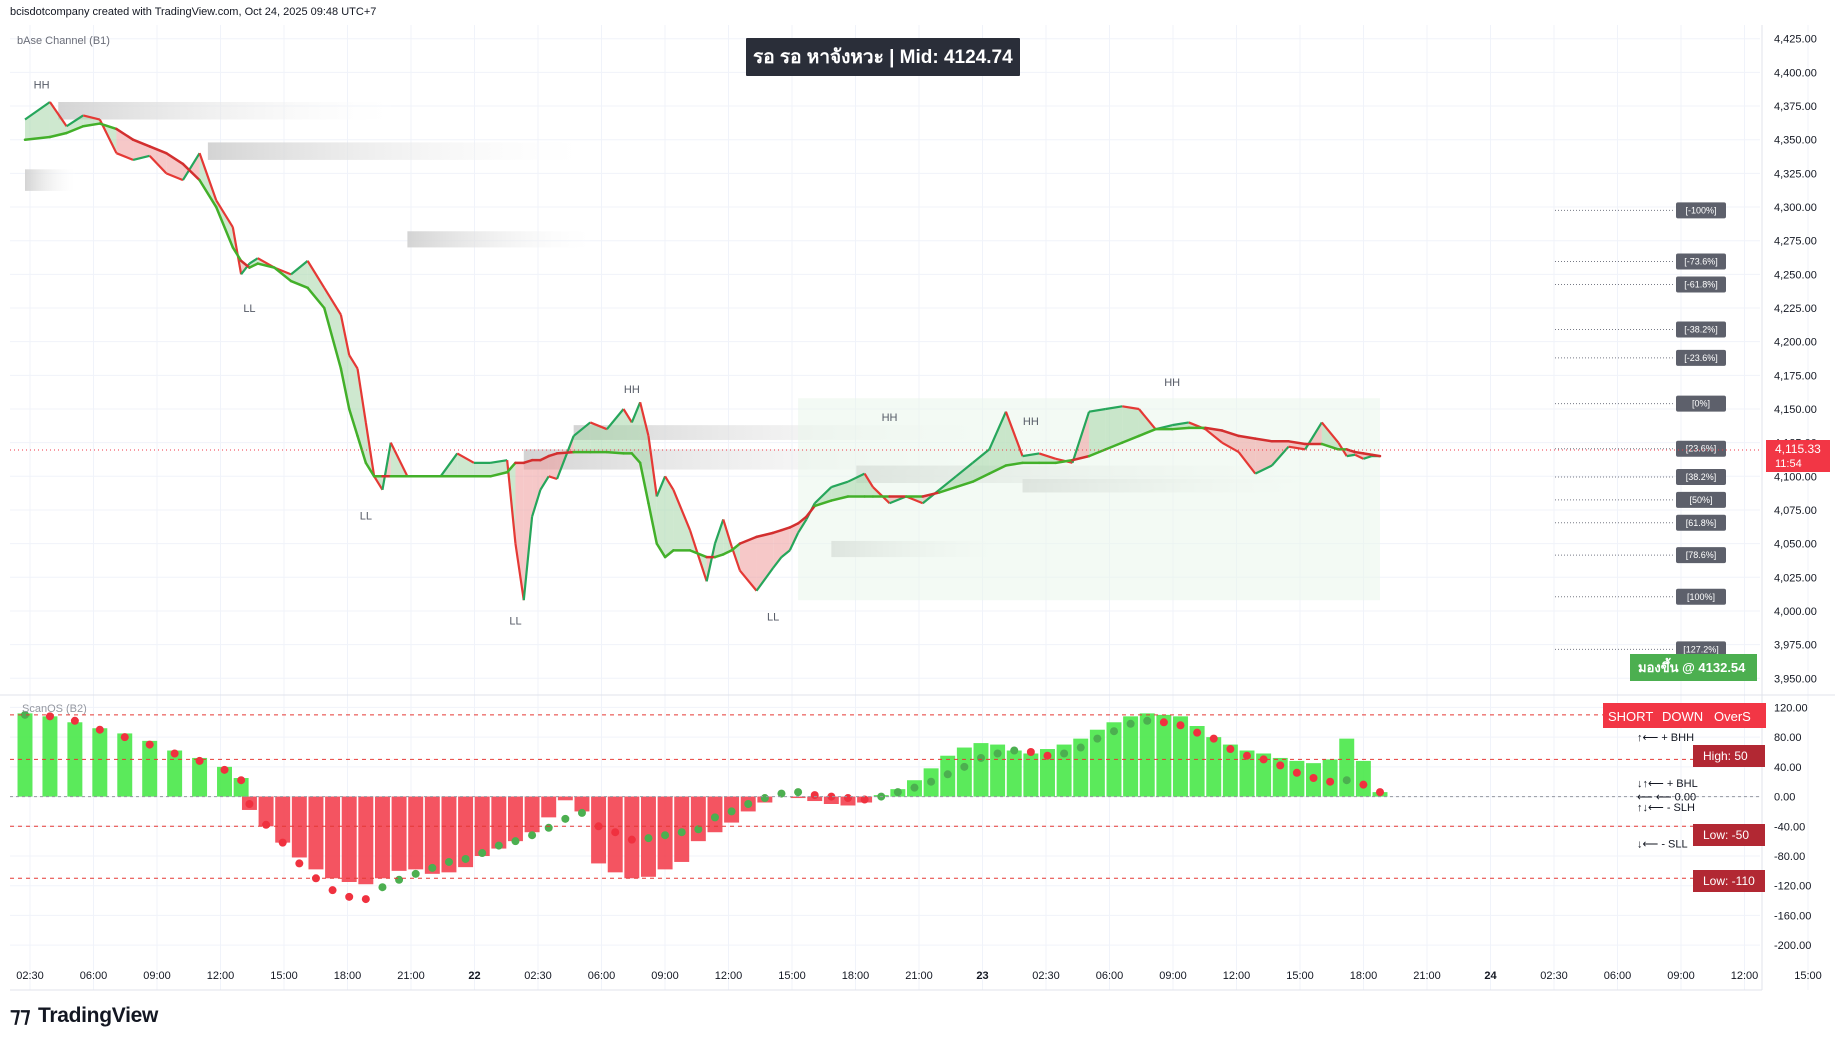 The width and height of the screenshot is (1835, 1044). Describe the element at coordinates (1701, 358) in the screenshot. I see `fib-tag: [-23.6%]` at that location.